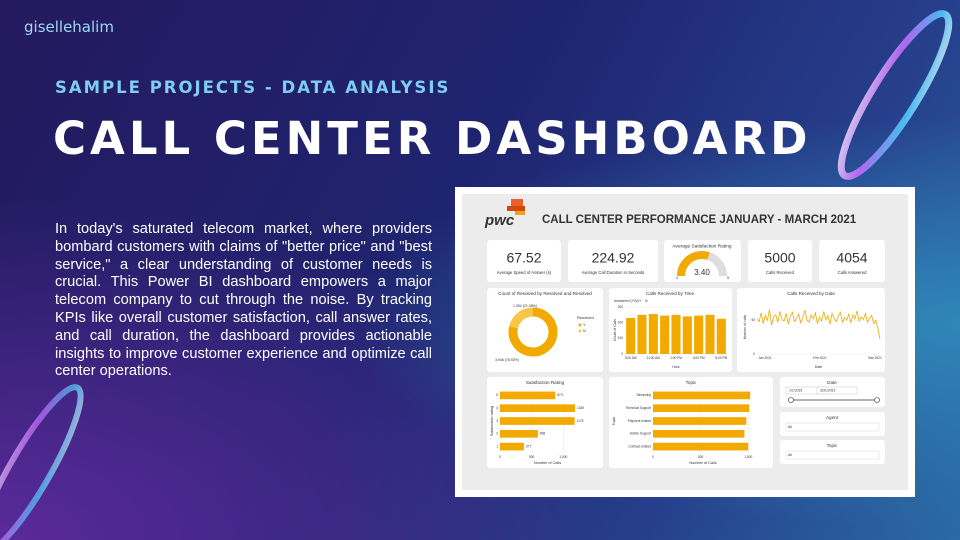 This screenshot has width=960, height=540. Describe the element at coordinates (621, 323) in the screenshot. I see `y-tick-label: 200` at that location.